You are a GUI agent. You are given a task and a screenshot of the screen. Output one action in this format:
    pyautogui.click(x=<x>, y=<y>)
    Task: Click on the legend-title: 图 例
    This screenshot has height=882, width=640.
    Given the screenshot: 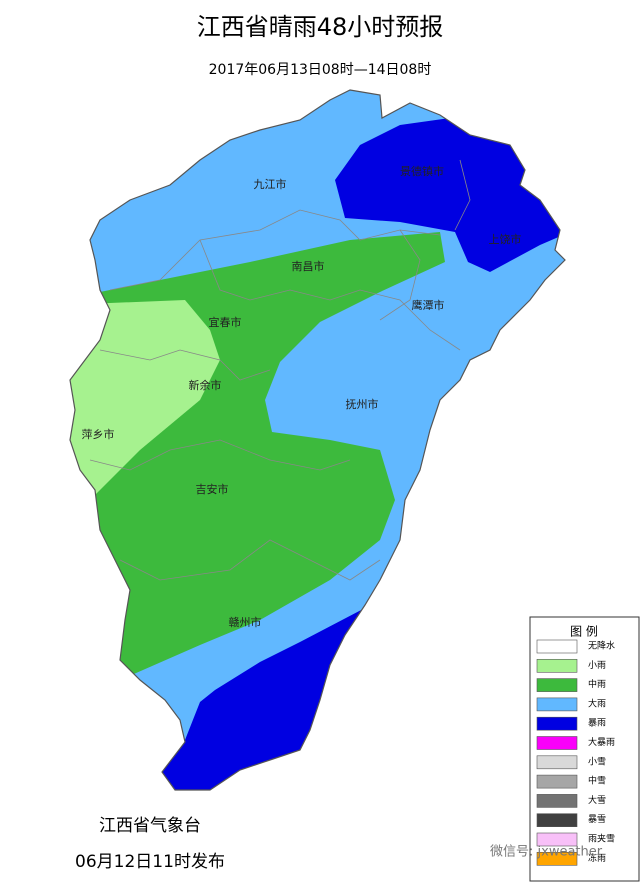 What is the action you would take?
    pyautogui.click(x=584, y=632)
    